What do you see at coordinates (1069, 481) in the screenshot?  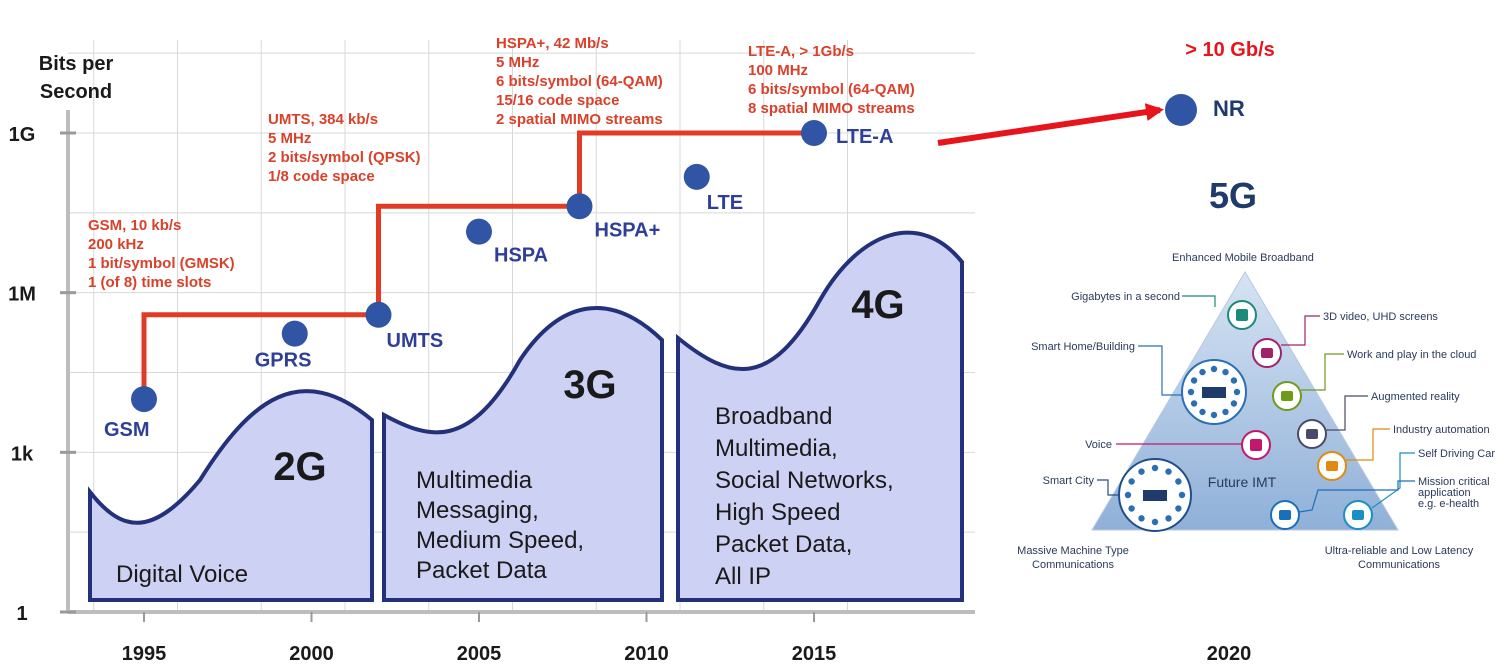 I see `imt-left-item-label: Smart City` at bounding box center [1069, 481].